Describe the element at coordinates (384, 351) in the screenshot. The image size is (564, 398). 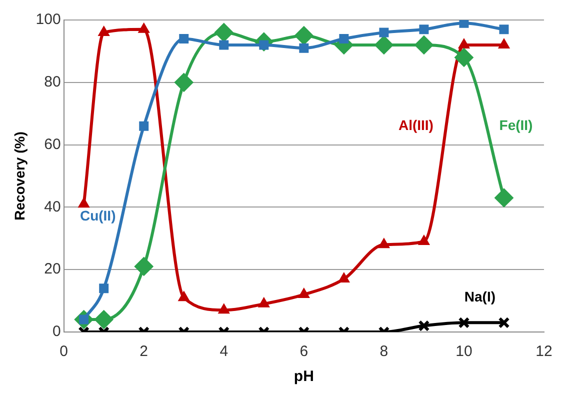
I see `x-tick-label: 8` at that location.